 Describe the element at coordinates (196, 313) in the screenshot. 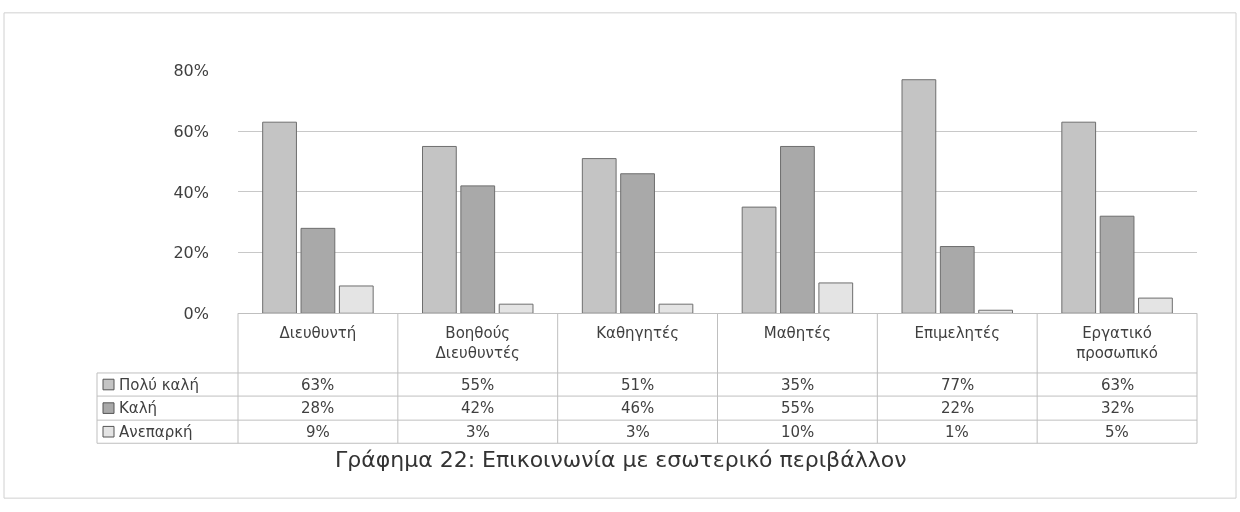

I see `y-tick-label: 0%` at that location.